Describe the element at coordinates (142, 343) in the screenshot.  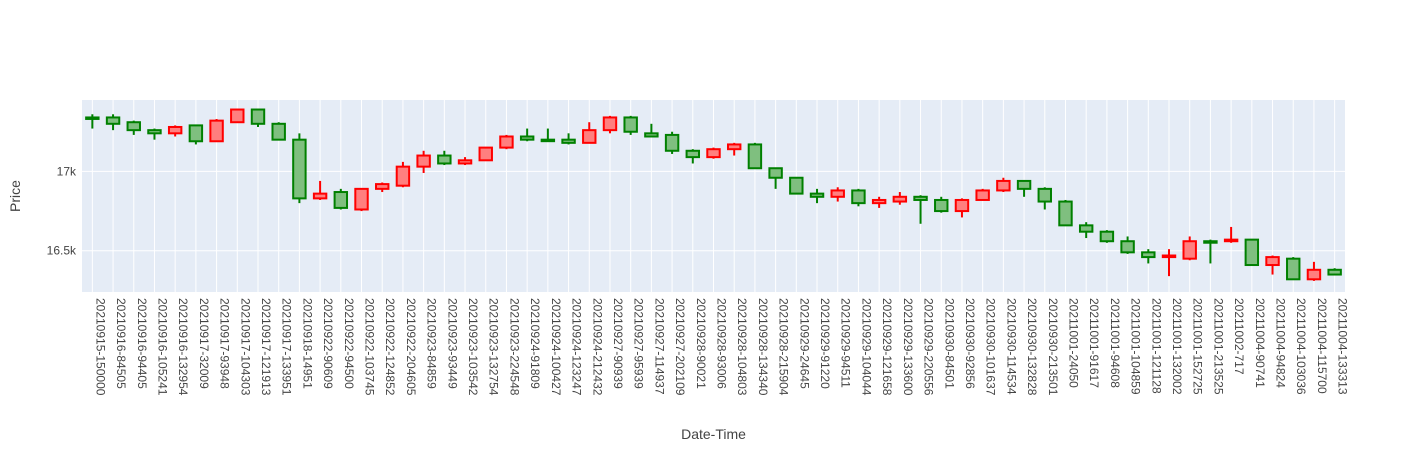
I see `x-tick-label: 20210916-94405` at that location.